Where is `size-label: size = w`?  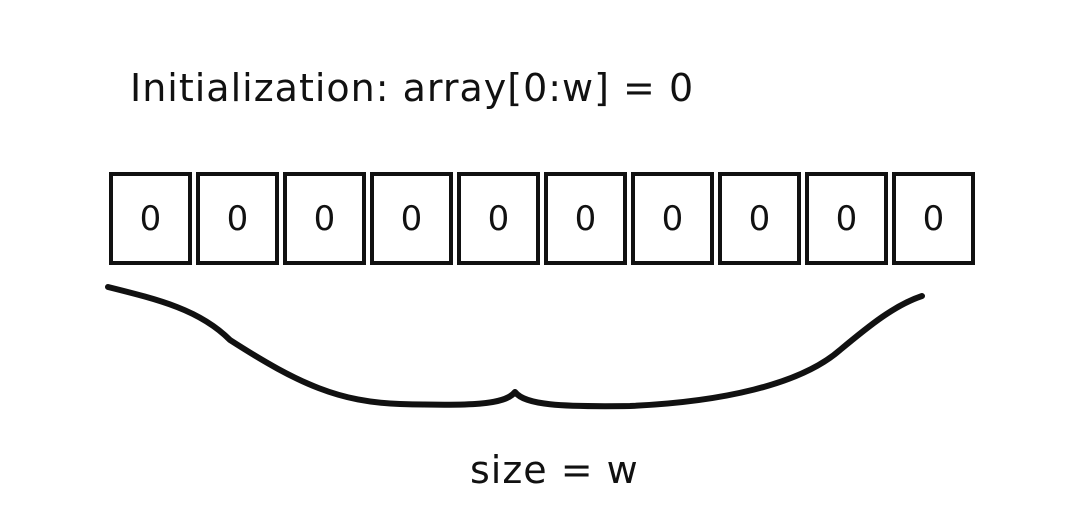 size-label: size = w is located at coordinates (554, 470).